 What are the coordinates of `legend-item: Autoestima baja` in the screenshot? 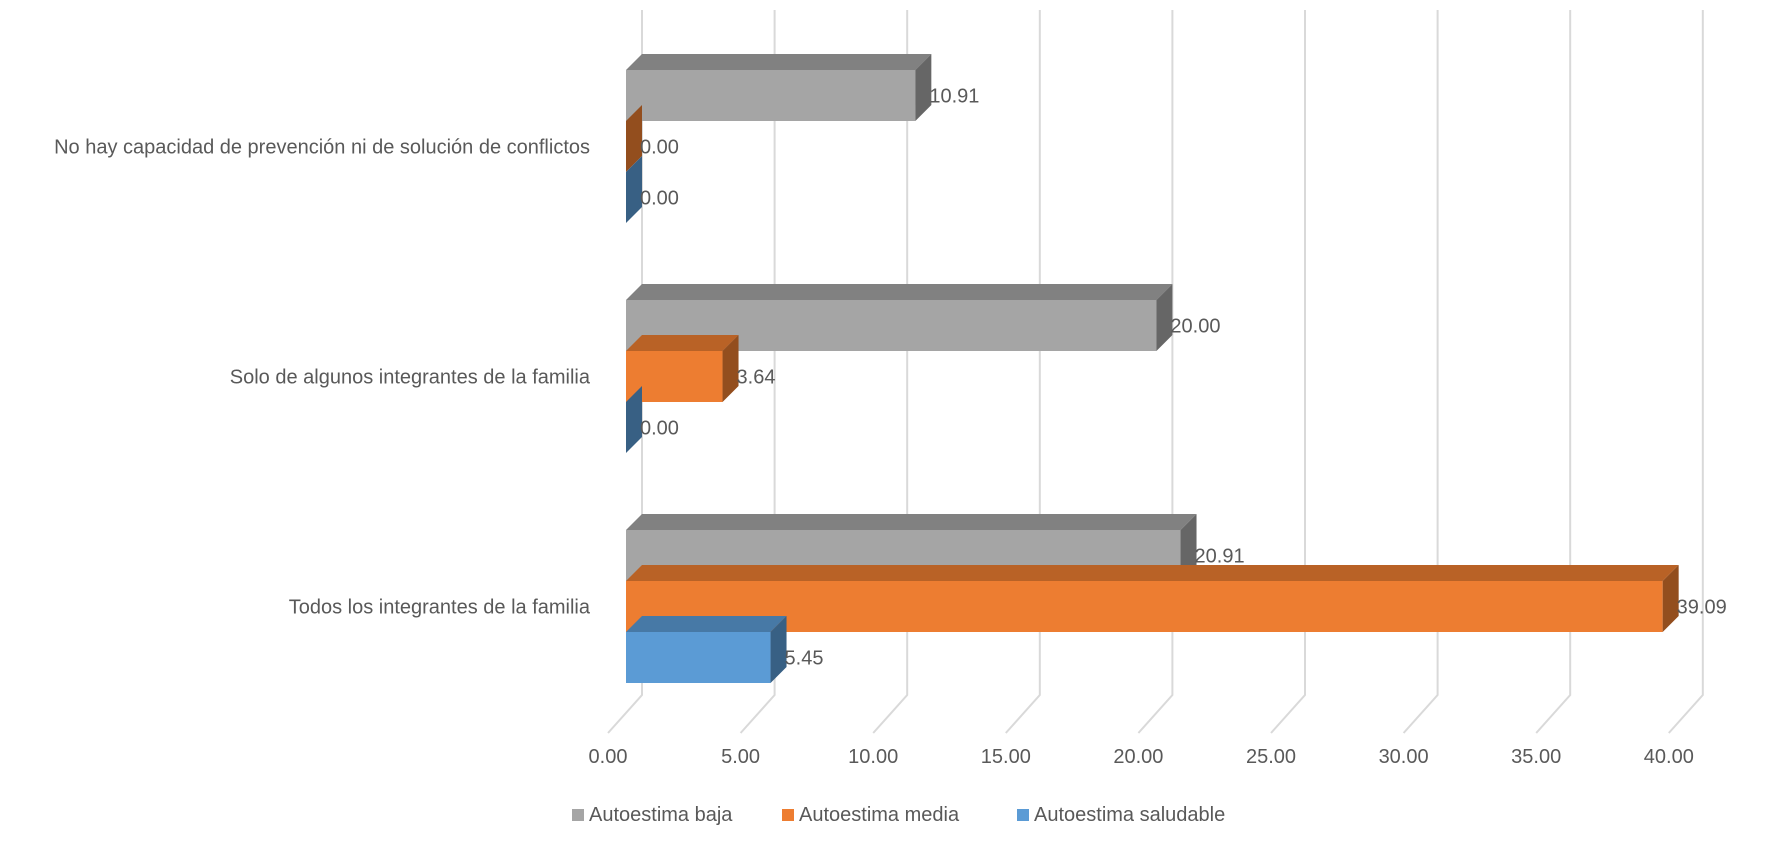 It's located at (652, 815).